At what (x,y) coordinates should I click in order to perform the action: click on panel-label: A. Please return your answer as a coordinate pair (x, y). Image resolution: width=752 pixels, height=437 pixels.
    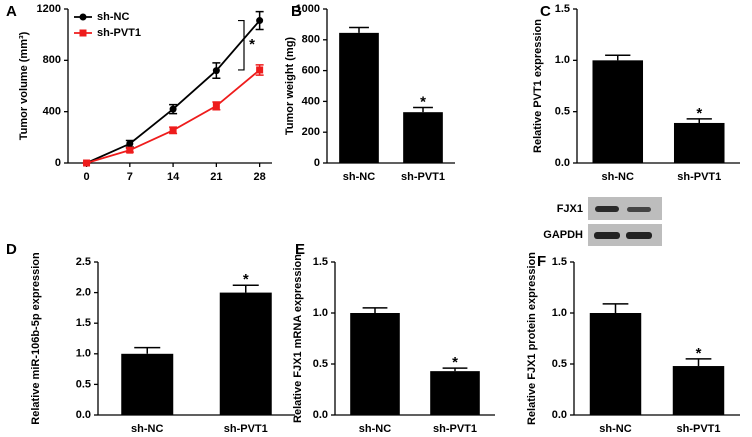
    Looking at the image, I should click on (11, 11).